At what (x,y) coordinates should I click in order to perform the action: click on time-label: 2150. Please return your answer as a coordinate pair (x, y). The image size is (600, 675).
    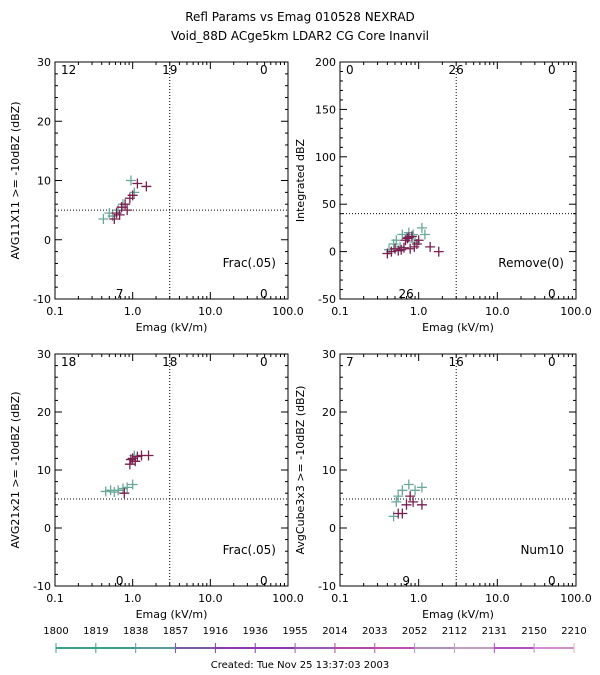
    Looking at the image, I should click on (533, 631).